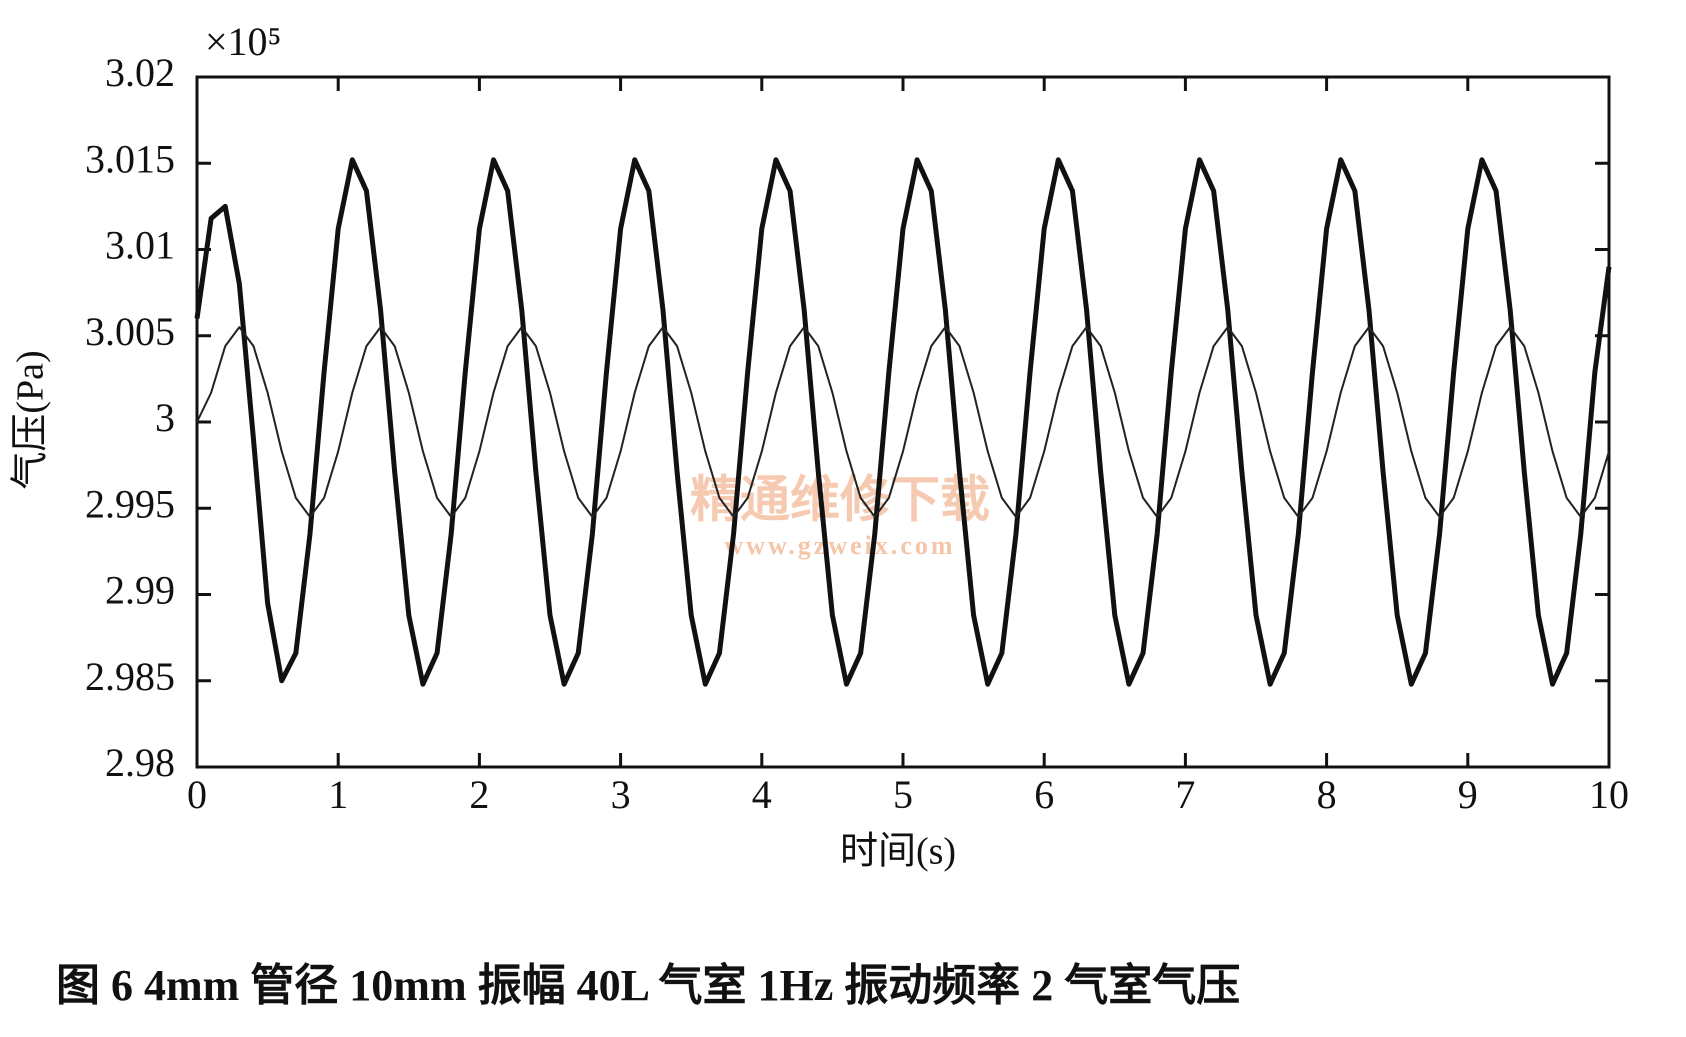 The width and height of the screenshot is (1686, 1037). Describe the element at coordinates (762, 794) in the screenshot. I see `x-tick-label: 4` at that location.